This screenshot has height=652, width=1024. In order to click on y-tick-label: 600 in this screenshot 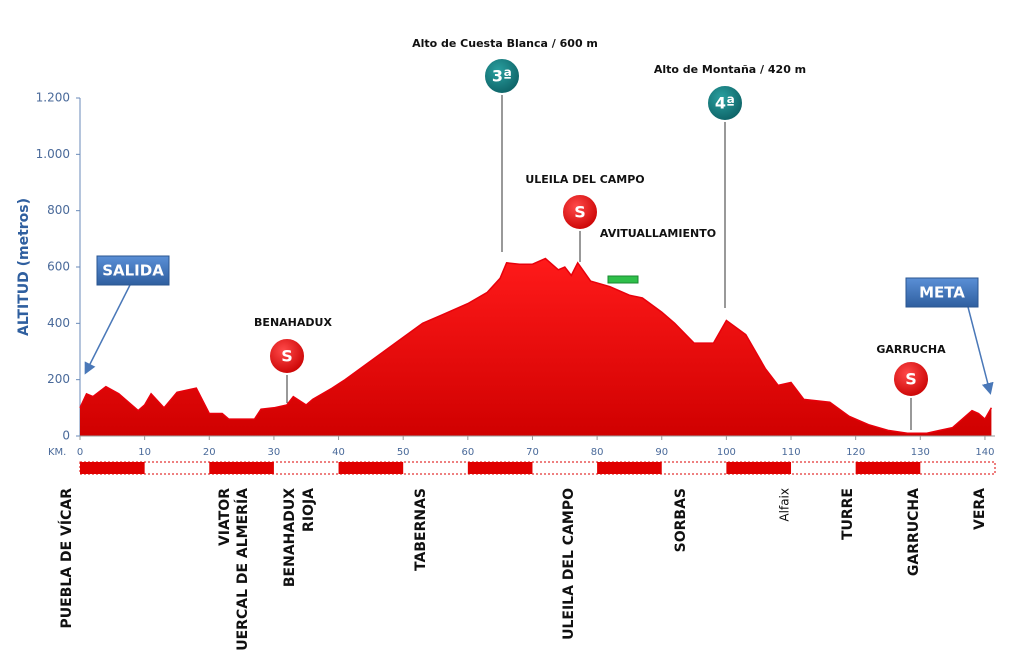, I will do `click(58, 267)`.